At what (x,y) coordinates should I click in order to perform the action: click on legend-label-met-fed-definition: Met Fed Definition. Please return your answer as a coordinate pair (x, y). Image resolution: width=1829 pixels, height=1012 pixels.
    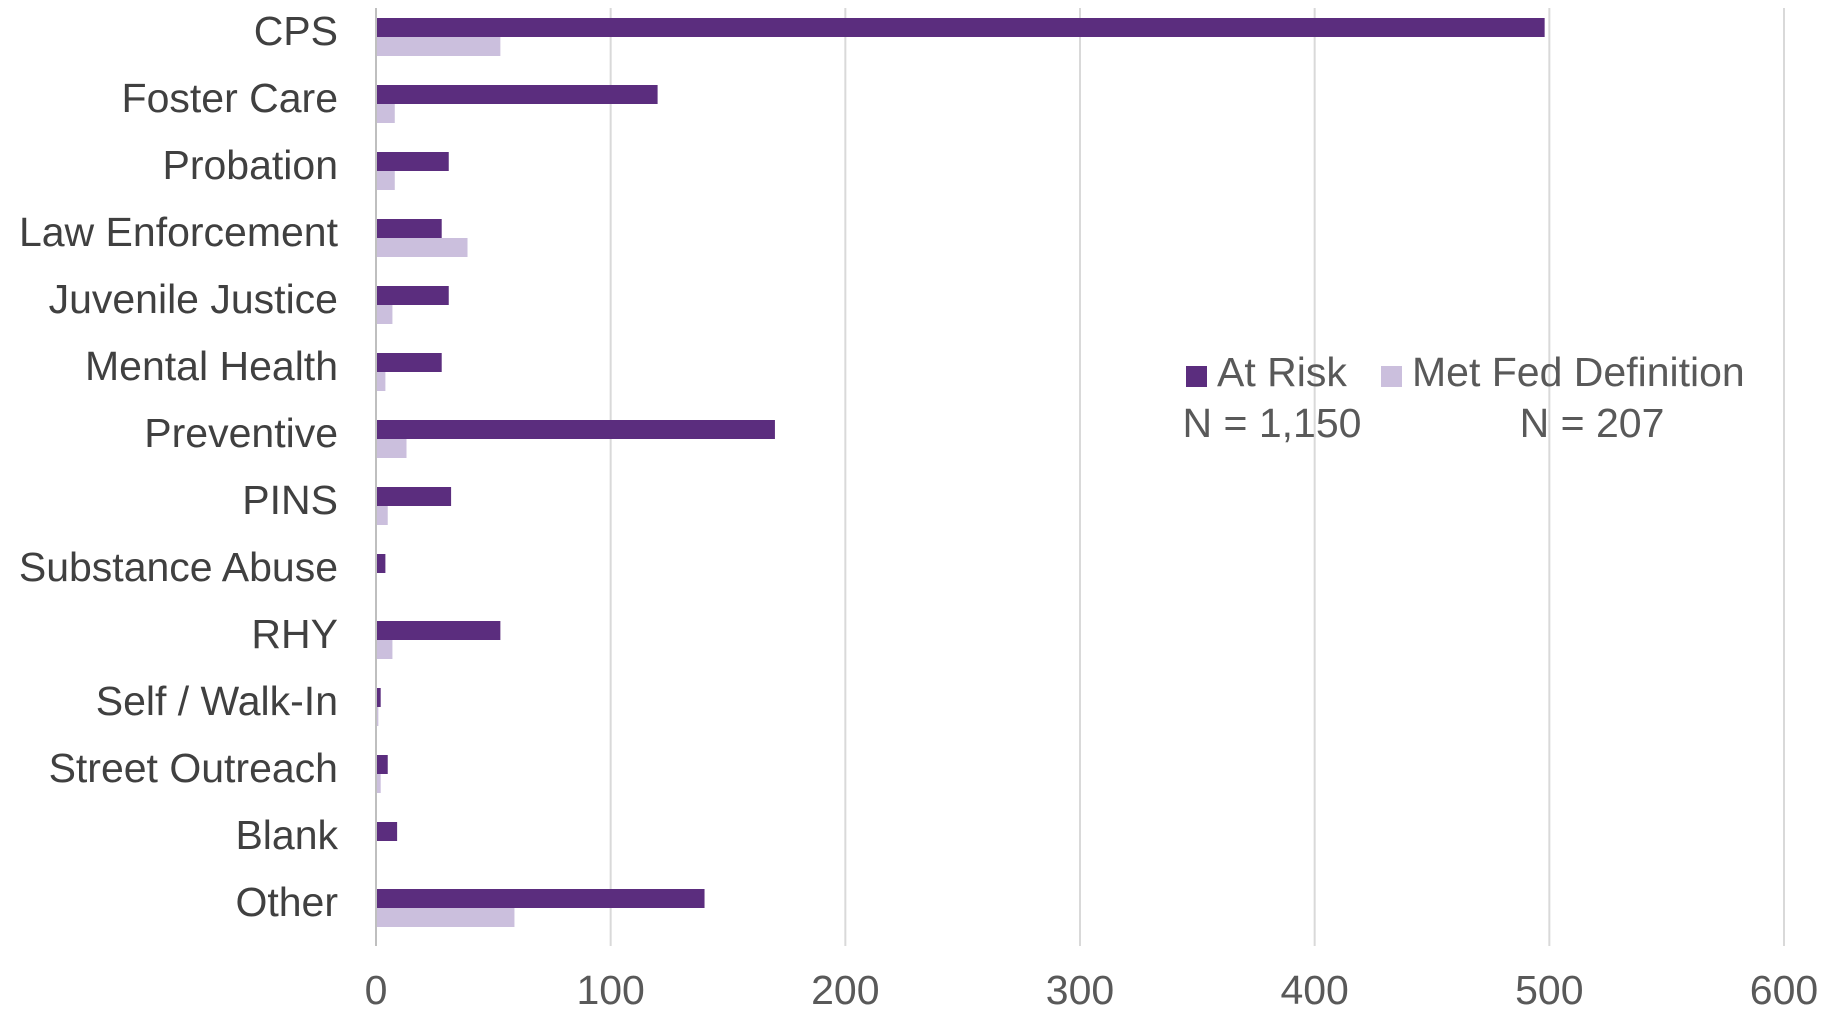
    Looking at the image, I should click on (1578, 372).